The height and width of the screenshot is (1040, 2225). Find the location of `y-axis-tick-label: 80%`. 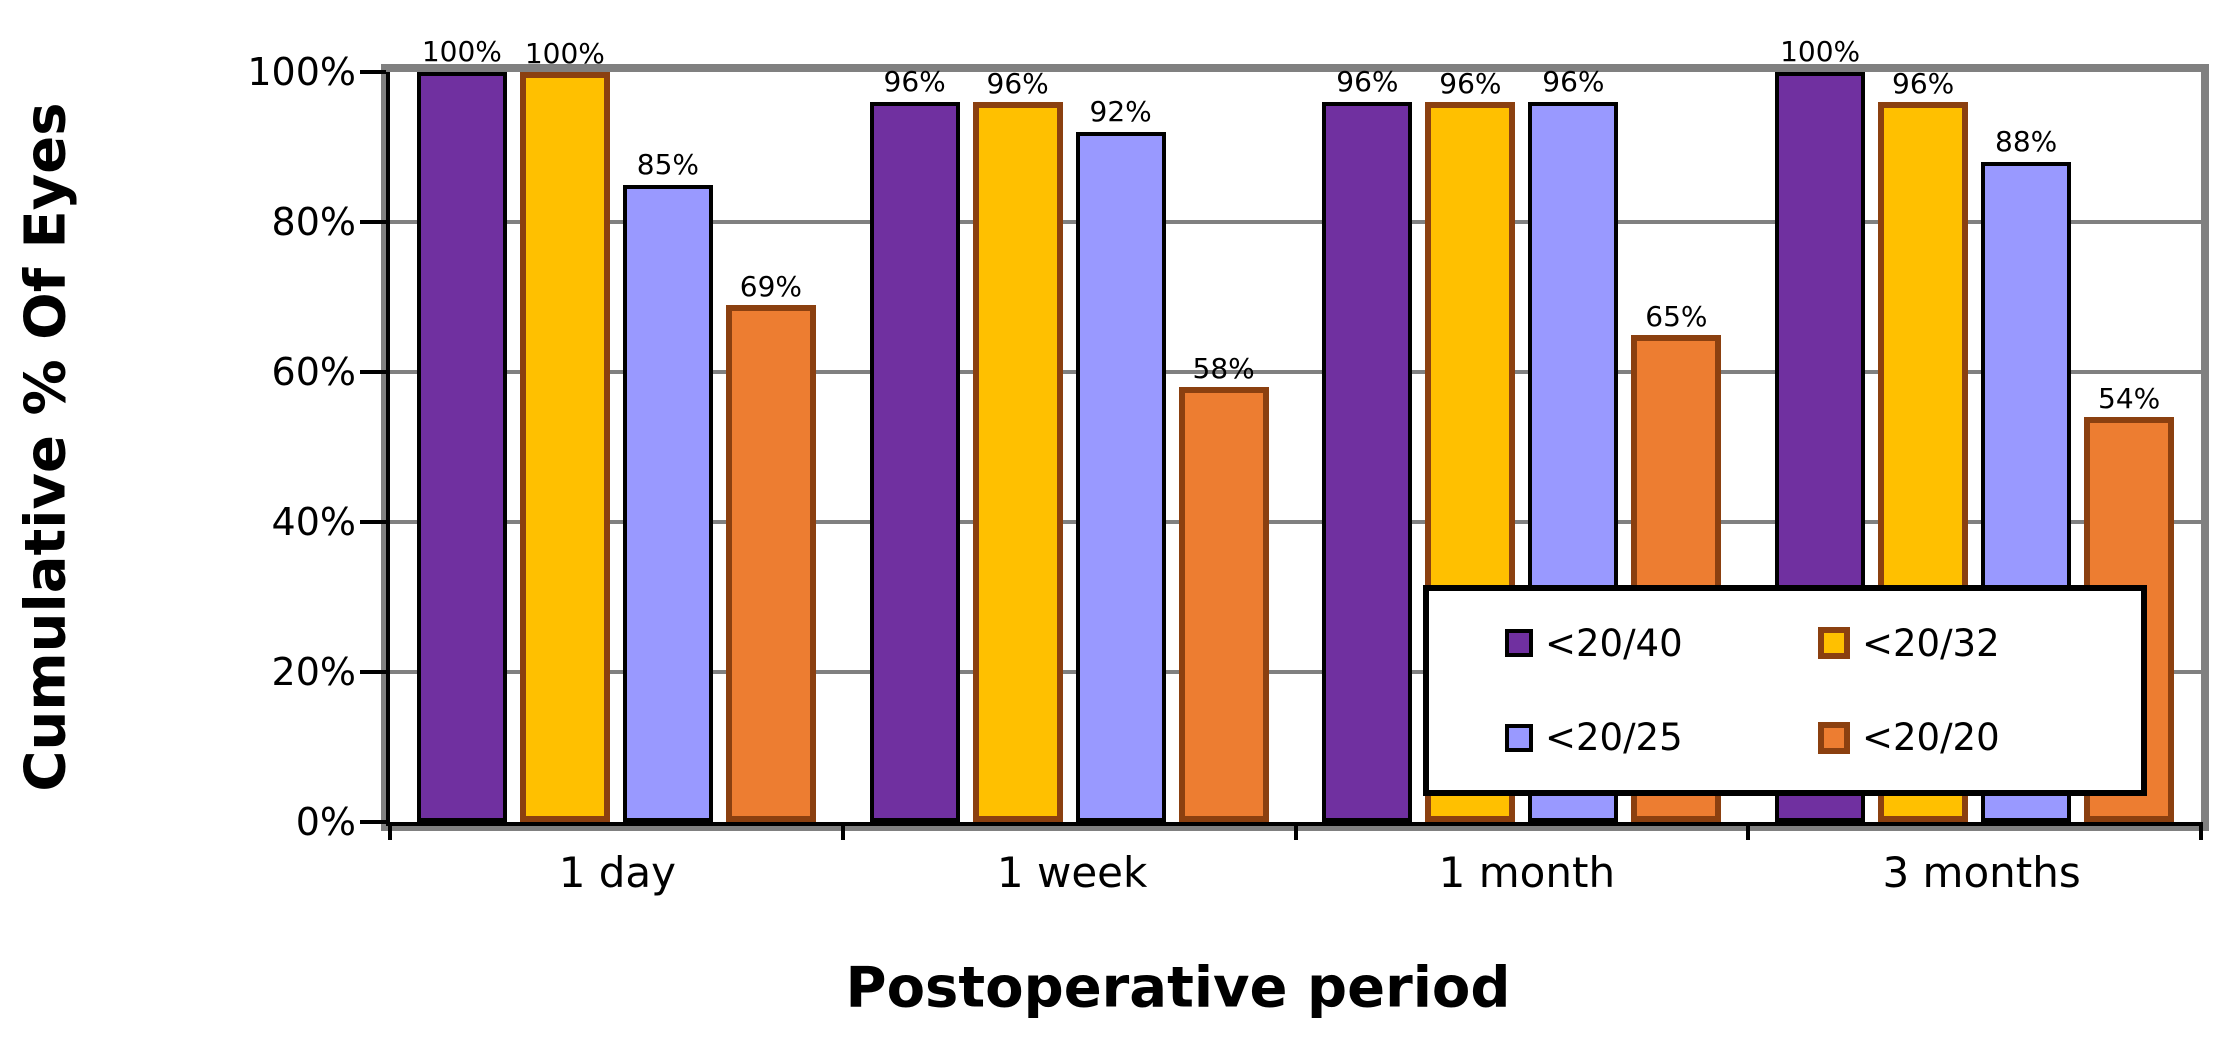

y-axis-tick-label: 80% is located at coordinates (313, 222).